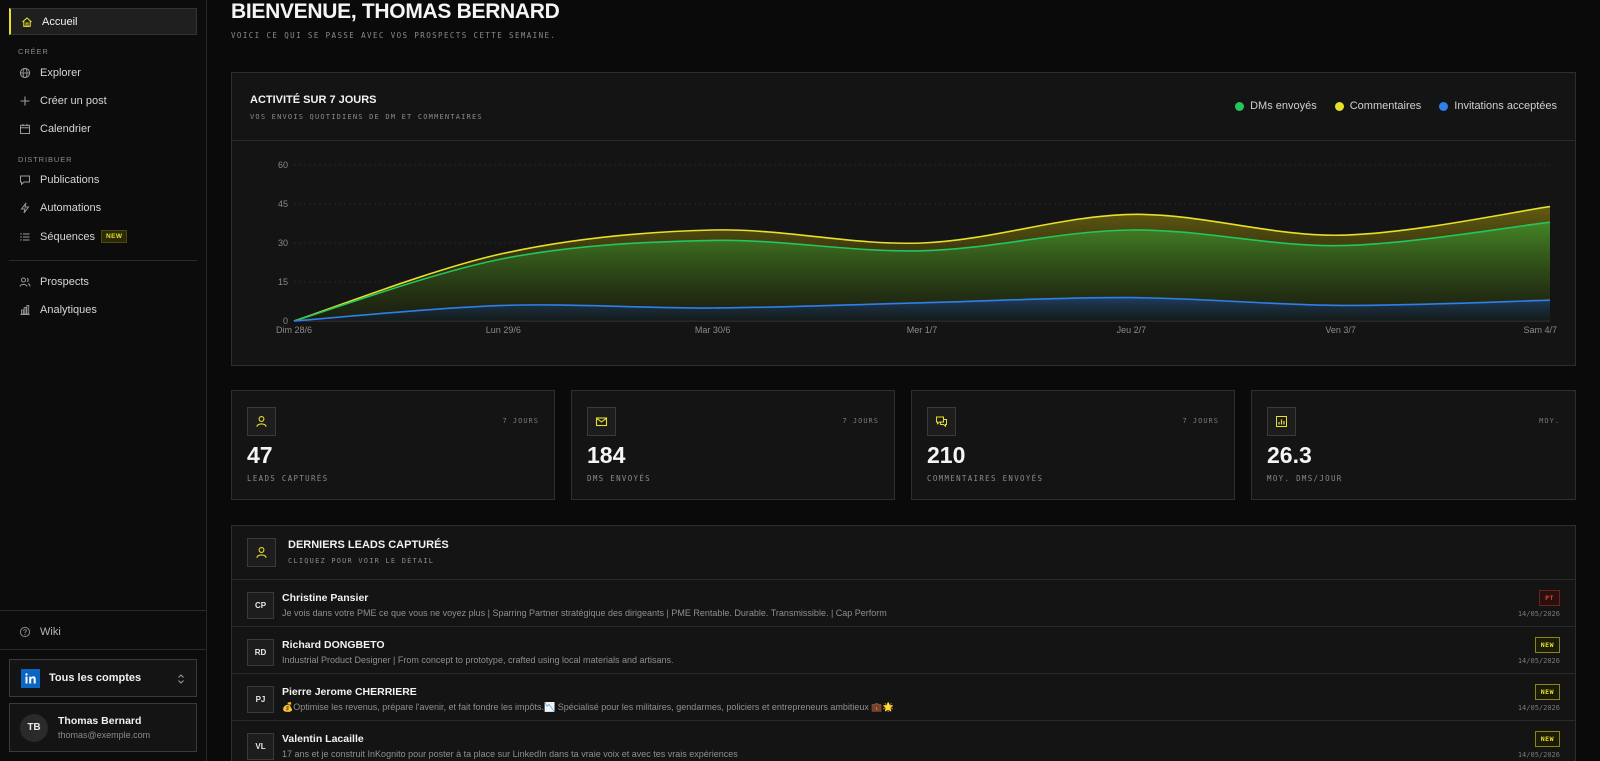 This screenshot has width=1600, height=761. I want to click on stat-value: 210, so click(946, 455).